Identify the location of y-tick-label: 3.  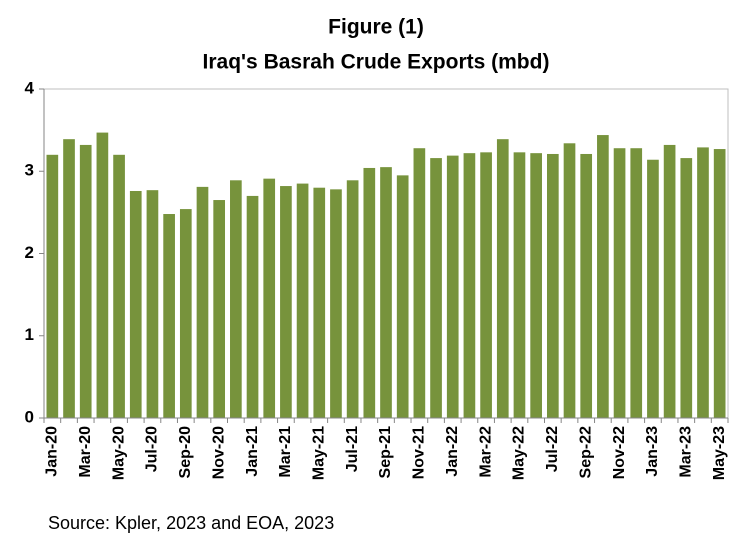
(29, 170).